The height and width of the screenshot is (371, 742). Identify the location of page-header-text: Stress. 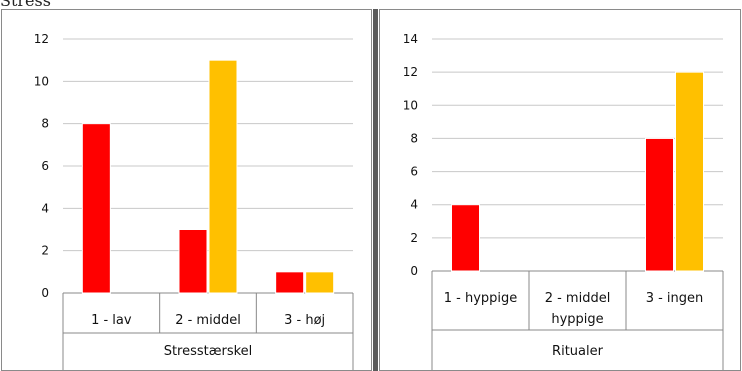
(25, 5).